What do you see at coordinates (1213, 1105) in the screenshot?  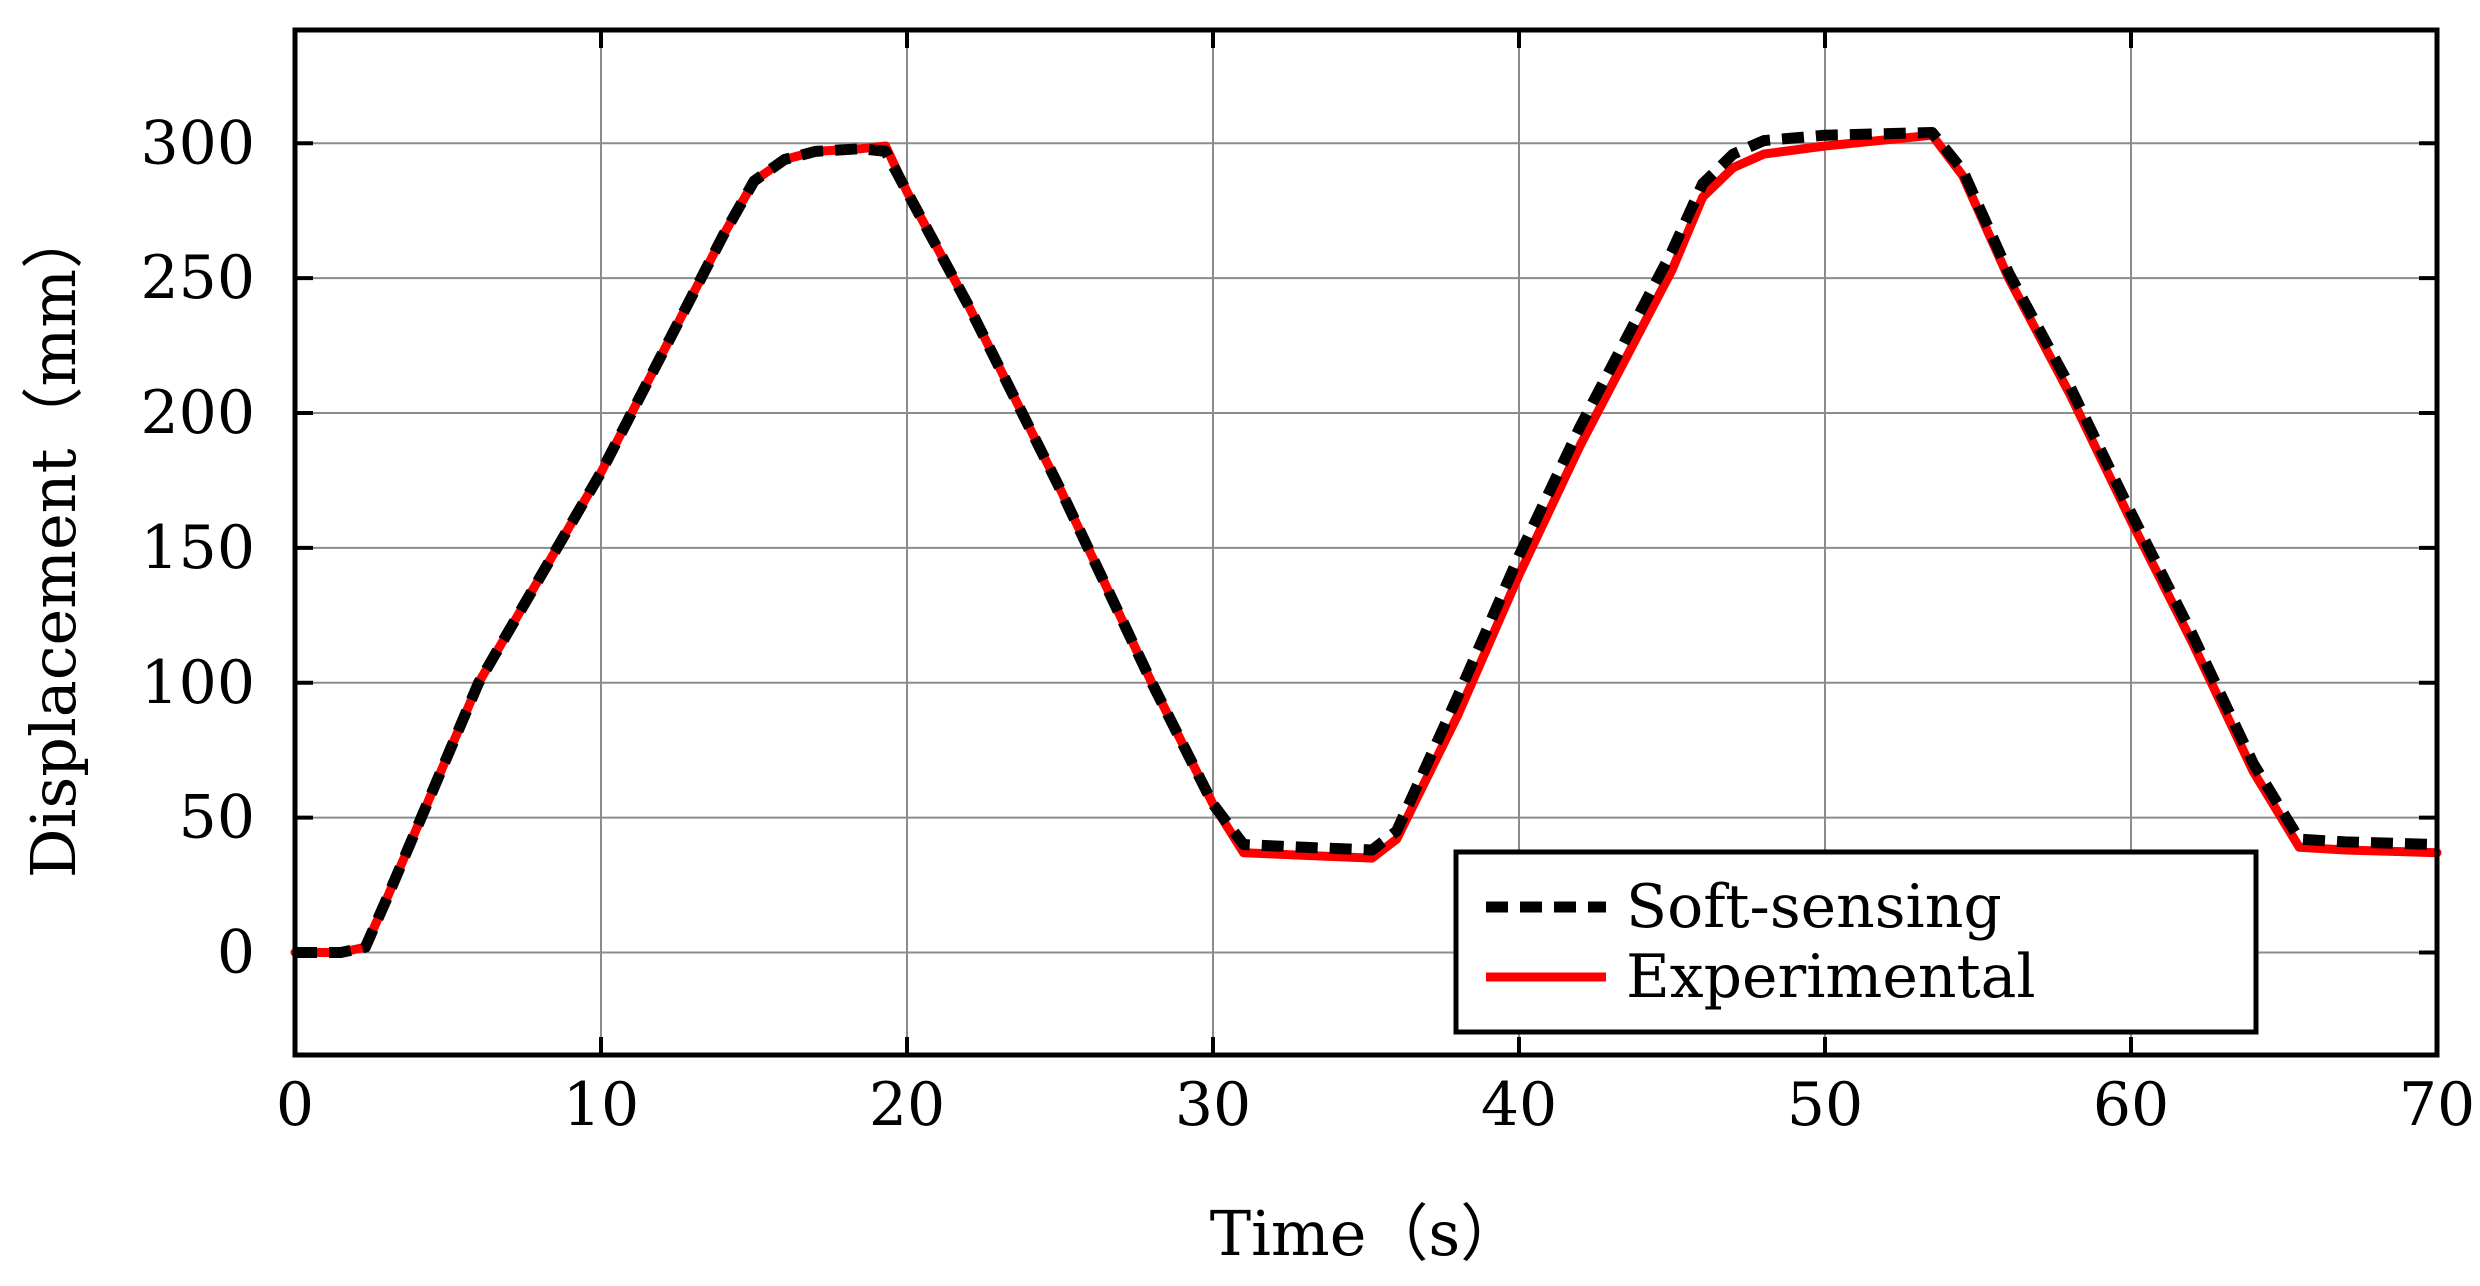 I see `x-tick-label-30: 30` at bounding box center [1213, 1105].